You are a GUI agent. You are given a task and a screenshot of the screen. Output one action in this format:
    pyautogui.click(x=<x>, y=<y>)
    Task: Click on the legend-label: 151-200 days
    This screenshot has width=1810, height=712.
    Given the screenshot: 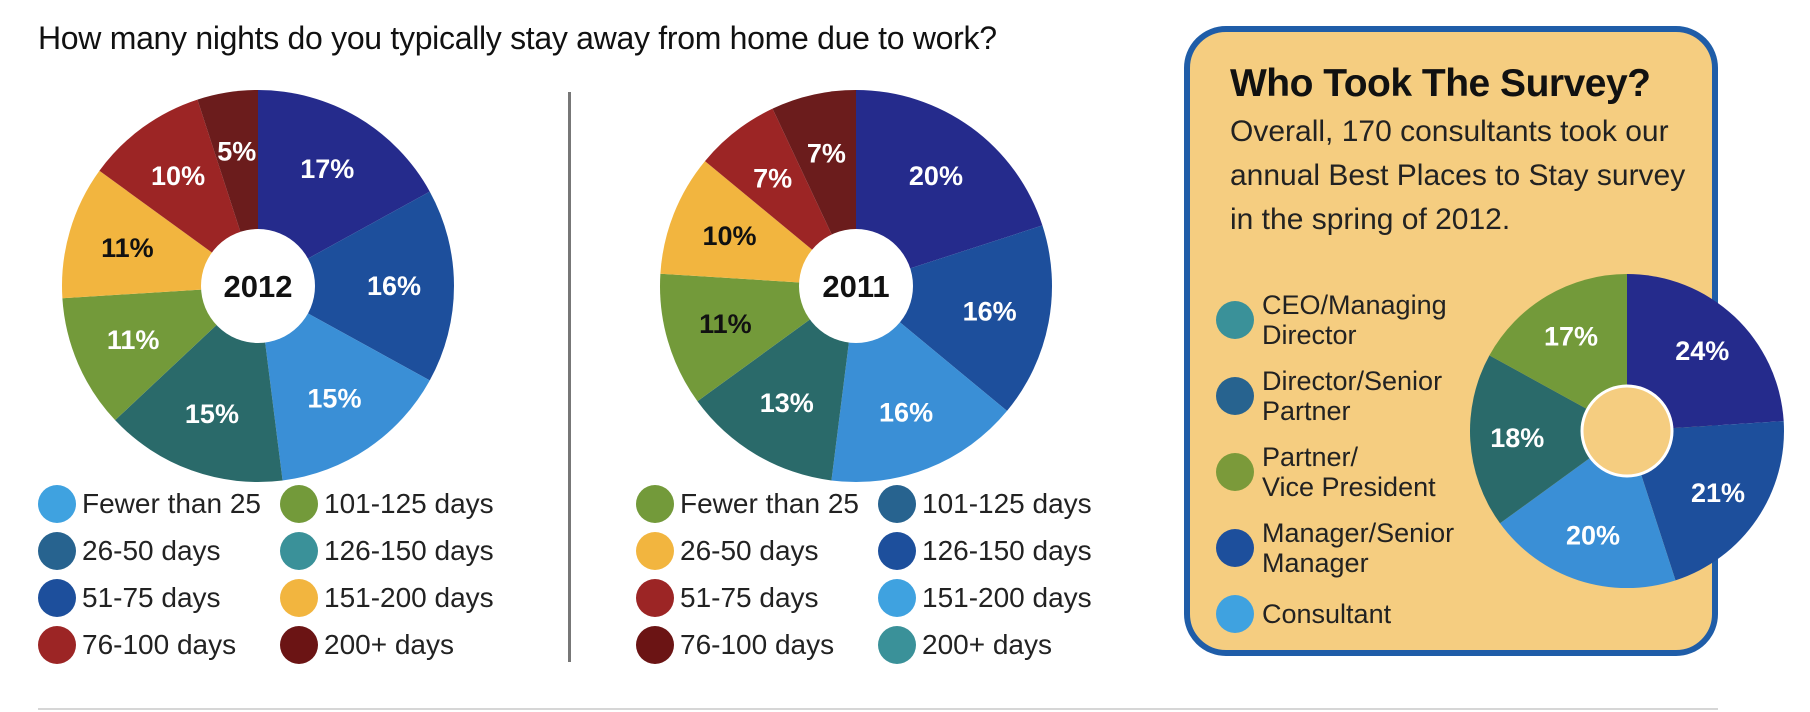 What is the action you would take?
    pyautogui.click(x=409, y=597)
    